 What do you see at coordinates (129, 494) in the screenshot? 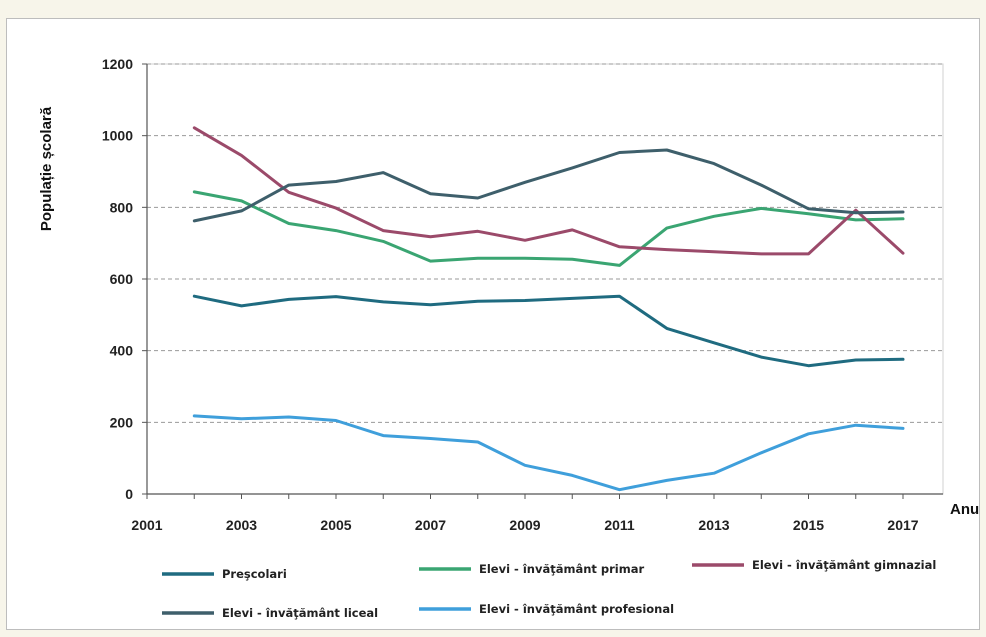
I see `y-tick-label: 0` at bounding box center [129, 494].